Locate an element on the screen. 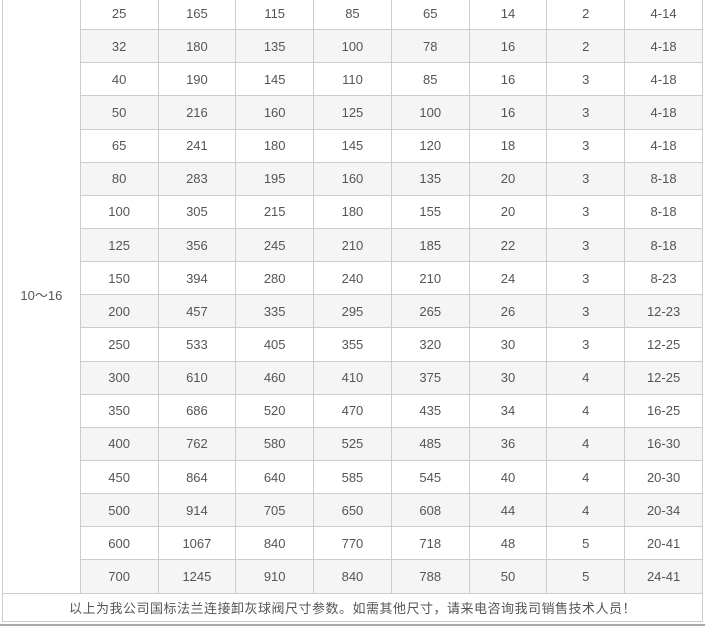  table-cell: 4-14 is located at coordinates (663, 15).